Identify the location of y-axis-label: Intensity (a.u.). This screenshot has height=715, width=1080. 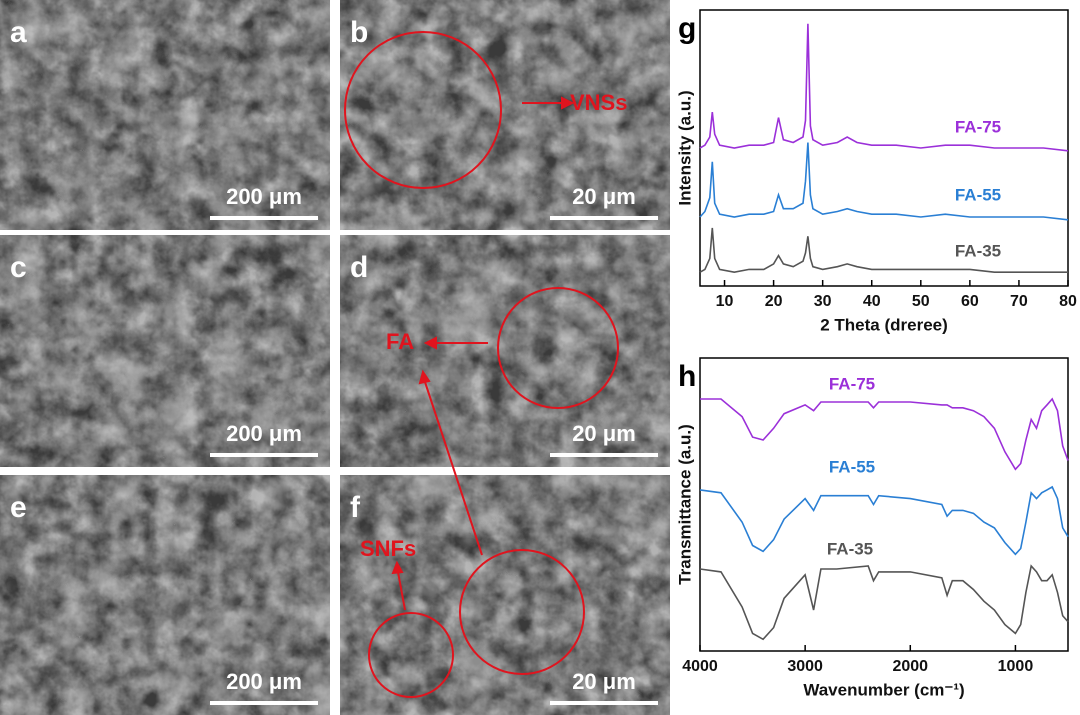
(684, 147).